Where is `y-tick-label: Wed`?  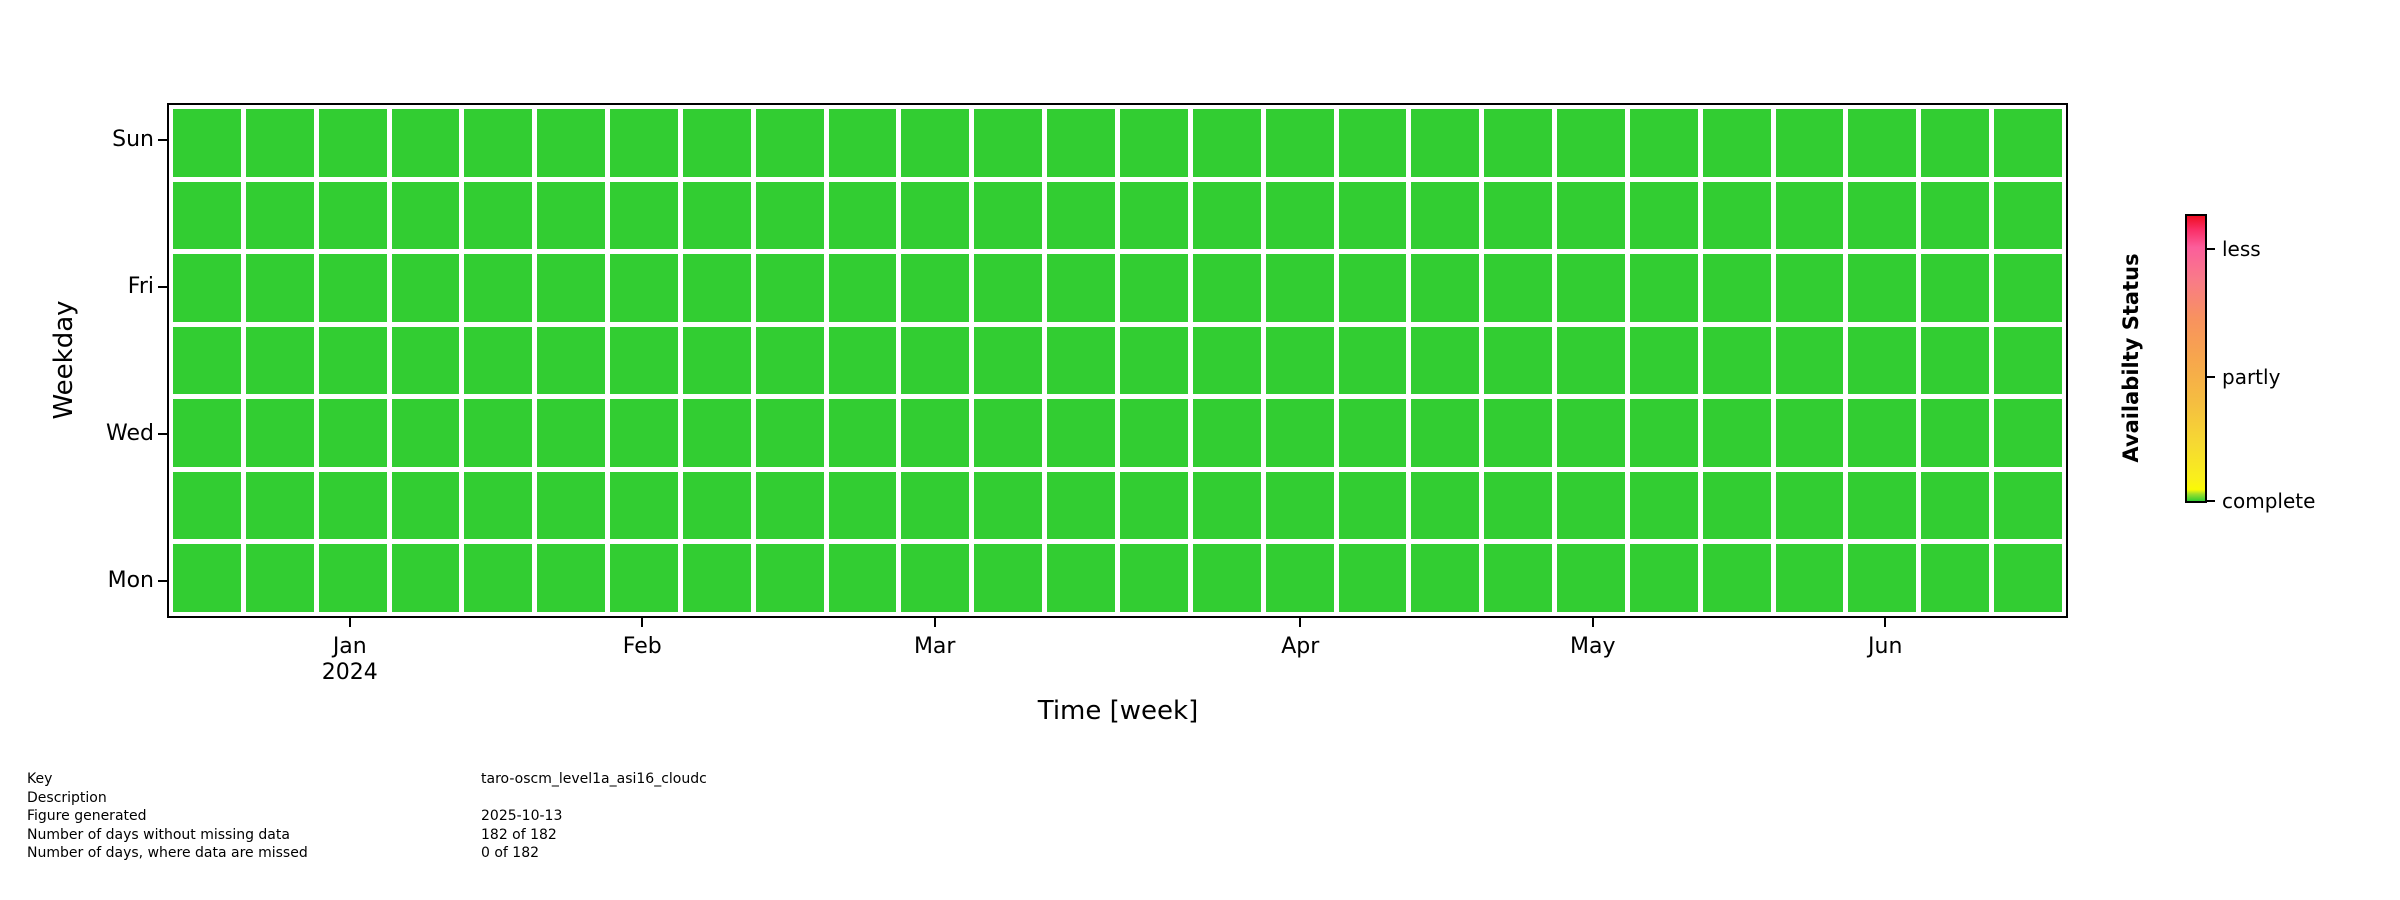 y-tick-label: Wed is located at coordinates (130, 434).